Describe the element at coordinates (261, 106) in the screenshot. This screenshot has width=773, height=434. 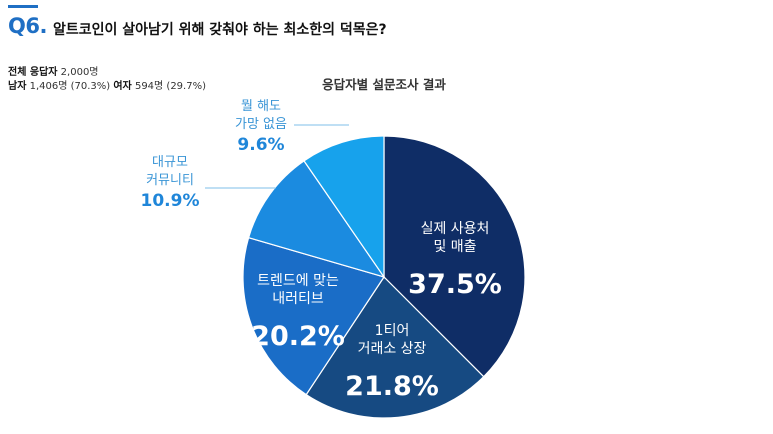
I see `slice-label-line-4-0: 뭘 해도` at that location.